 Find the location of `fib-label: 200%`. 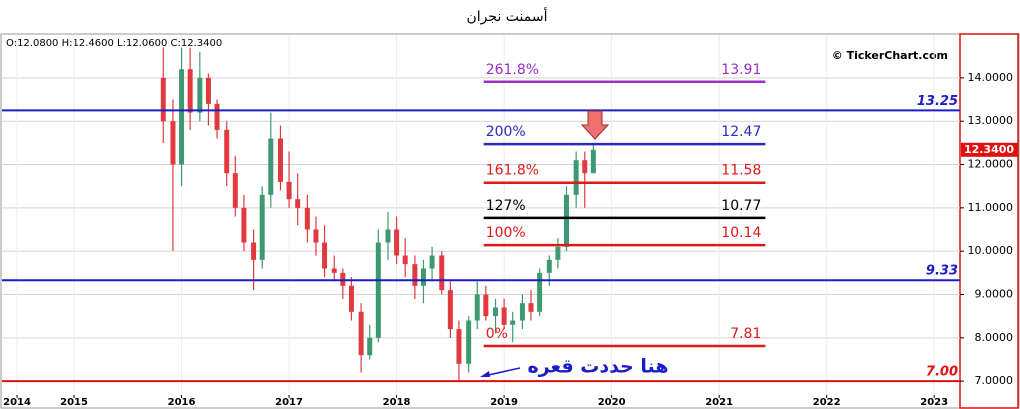

fib-label: 200% is located at coordinates (506, 132).